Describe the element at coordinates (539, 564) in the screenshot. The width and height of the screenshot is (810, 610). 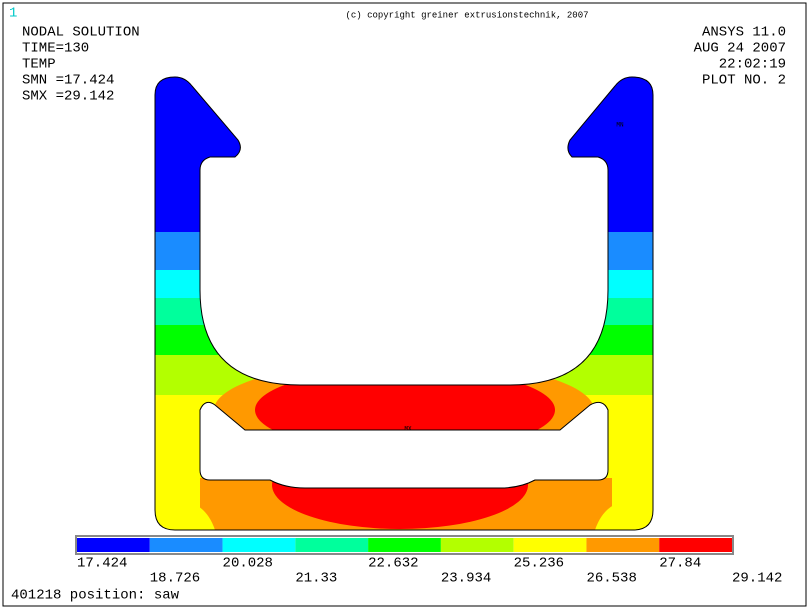
I see `legend-label: 25.236` at that location.